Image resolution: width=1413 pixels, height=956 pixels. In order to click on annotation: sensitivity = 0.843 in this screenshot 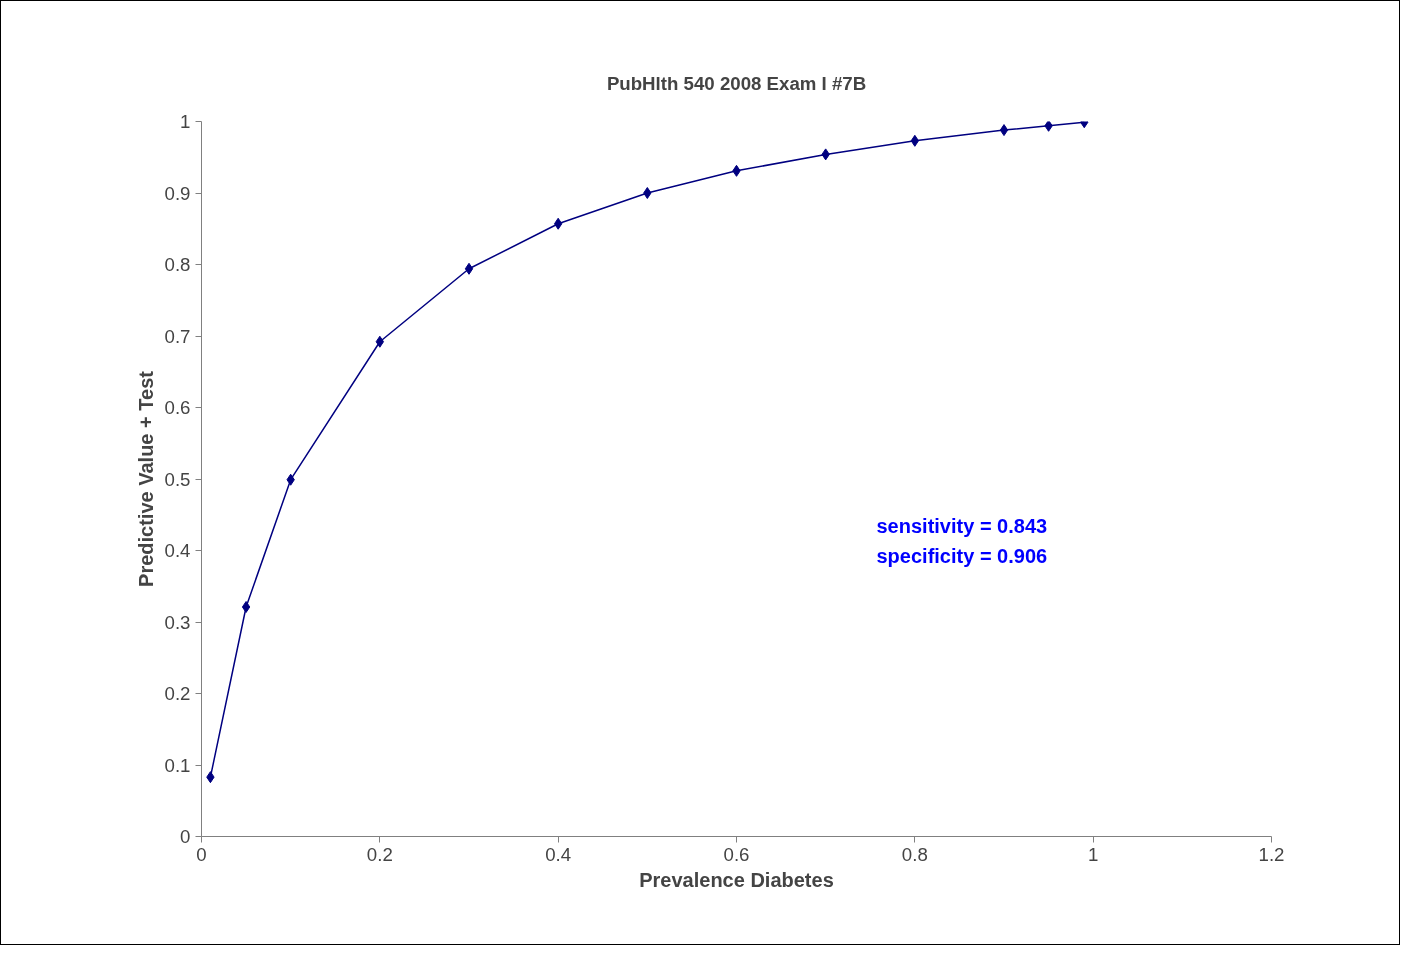, I will do `click(962, 525)`.